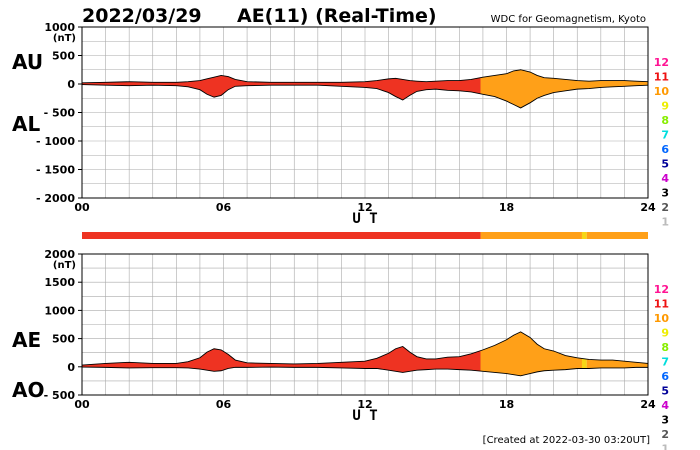 This screenshot has width=700, height=450. Describe the element at coordinates (26, 340) in the screenshot. I see `ae-side-label: AE` at that location.